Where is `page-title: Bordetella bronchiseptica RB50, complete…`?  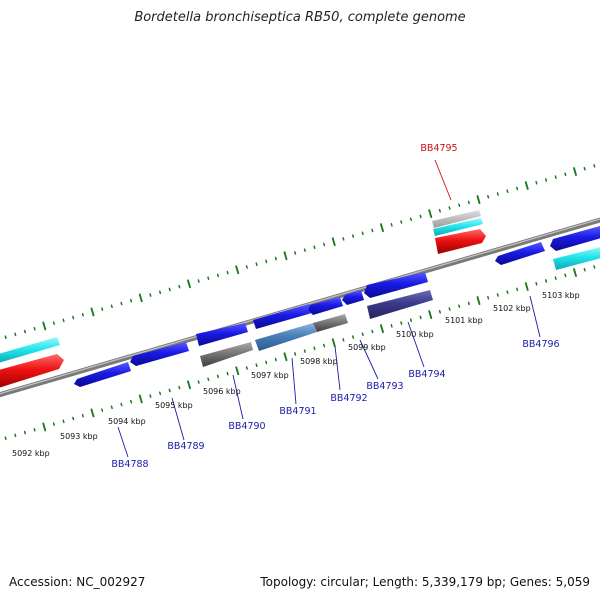 page-title: Bordetella bronchiseptica RB50, complete… is located at coordinates (300, 17).